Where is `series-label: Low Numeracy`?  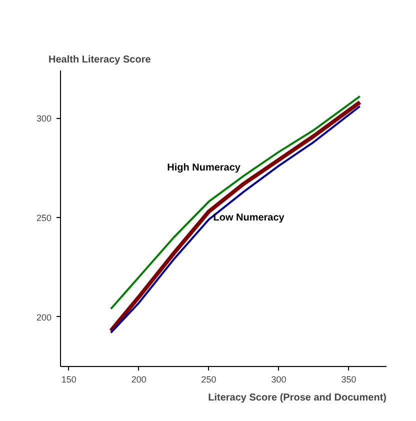 series-label: Low Numeracy is located at coordinates (249, 218).